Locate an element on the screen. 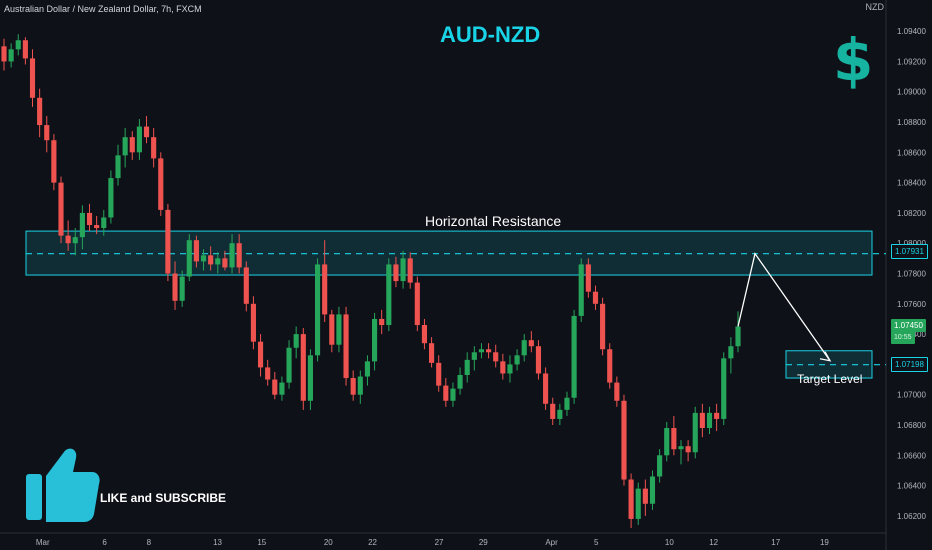  resistance-zone is located at coordinates (449, 253).